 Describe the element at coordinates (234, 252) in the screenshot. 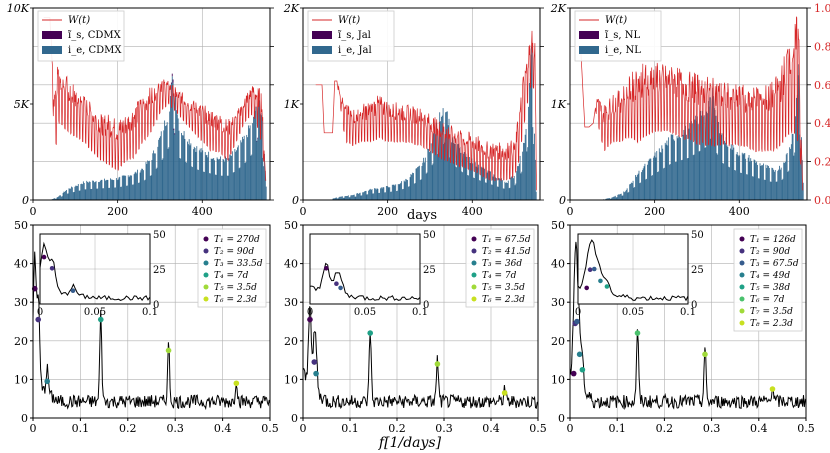

I see `legend-label: T₂ = 90d` at that location.